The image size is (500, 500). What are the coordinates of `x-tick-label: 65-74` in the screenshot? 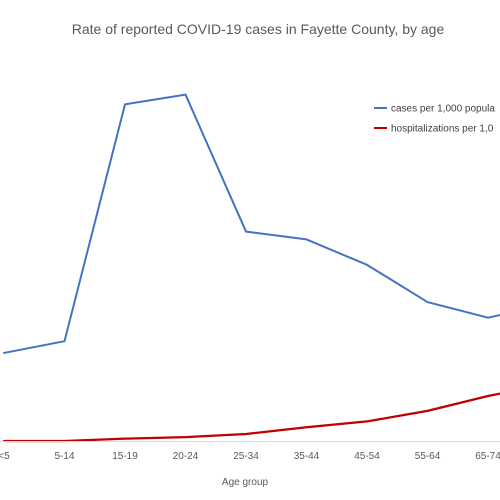 It's located at (487, 456).